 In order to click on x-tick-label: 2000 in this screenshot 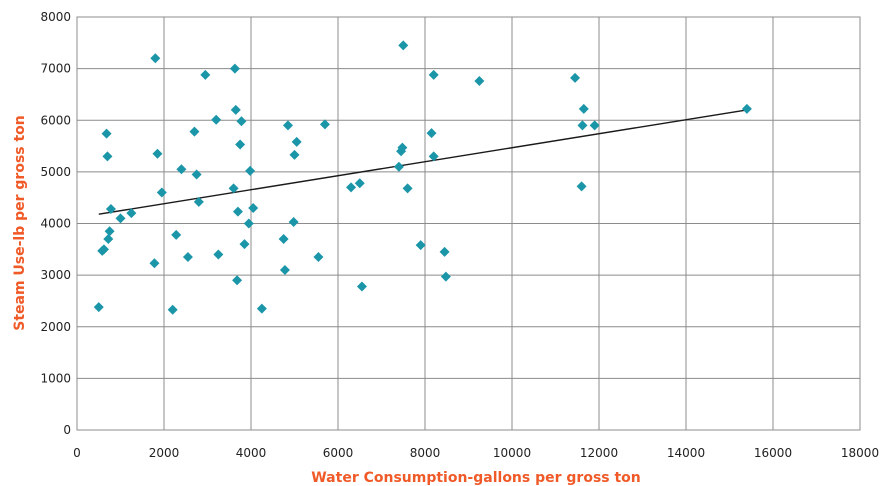, I will do `click(164, 453)`.